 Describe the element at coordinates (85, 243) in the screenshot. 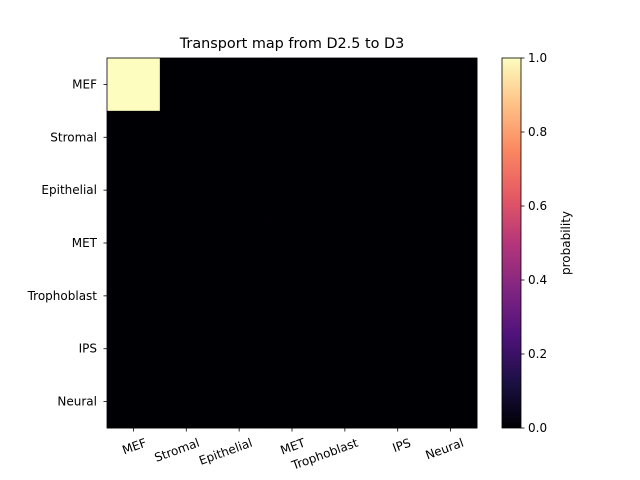

I see `y-tick-label: MET` at that location.